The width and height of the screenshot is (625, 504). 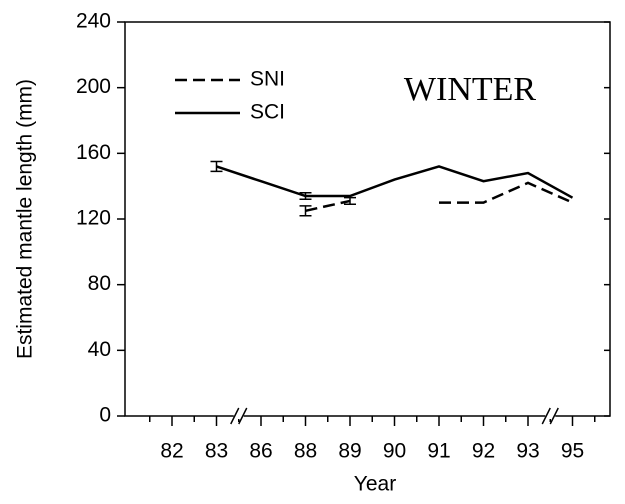 I want to click on y-axis-label: Estimated mantle length (mm), so click(x=25, y=219).